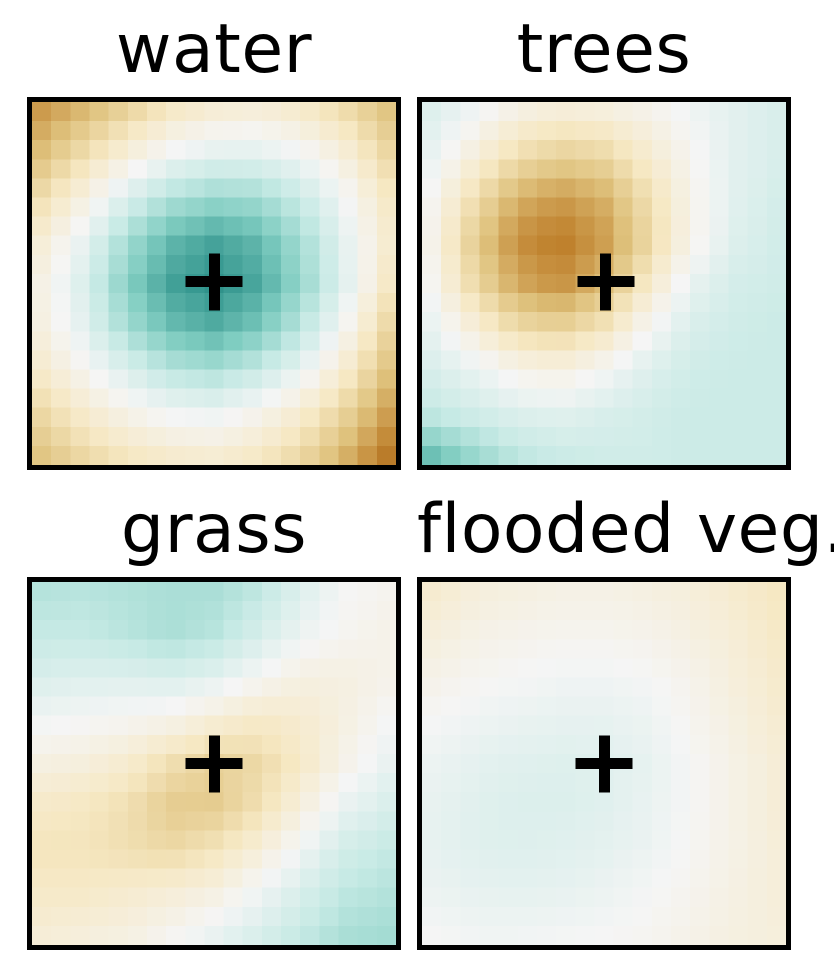 This screenshot has height=972, width=834. What do you see at coordinates (214, 529) in the screenshot?
I see `panel-title-grass: grass` at bounding box center [214, 529].